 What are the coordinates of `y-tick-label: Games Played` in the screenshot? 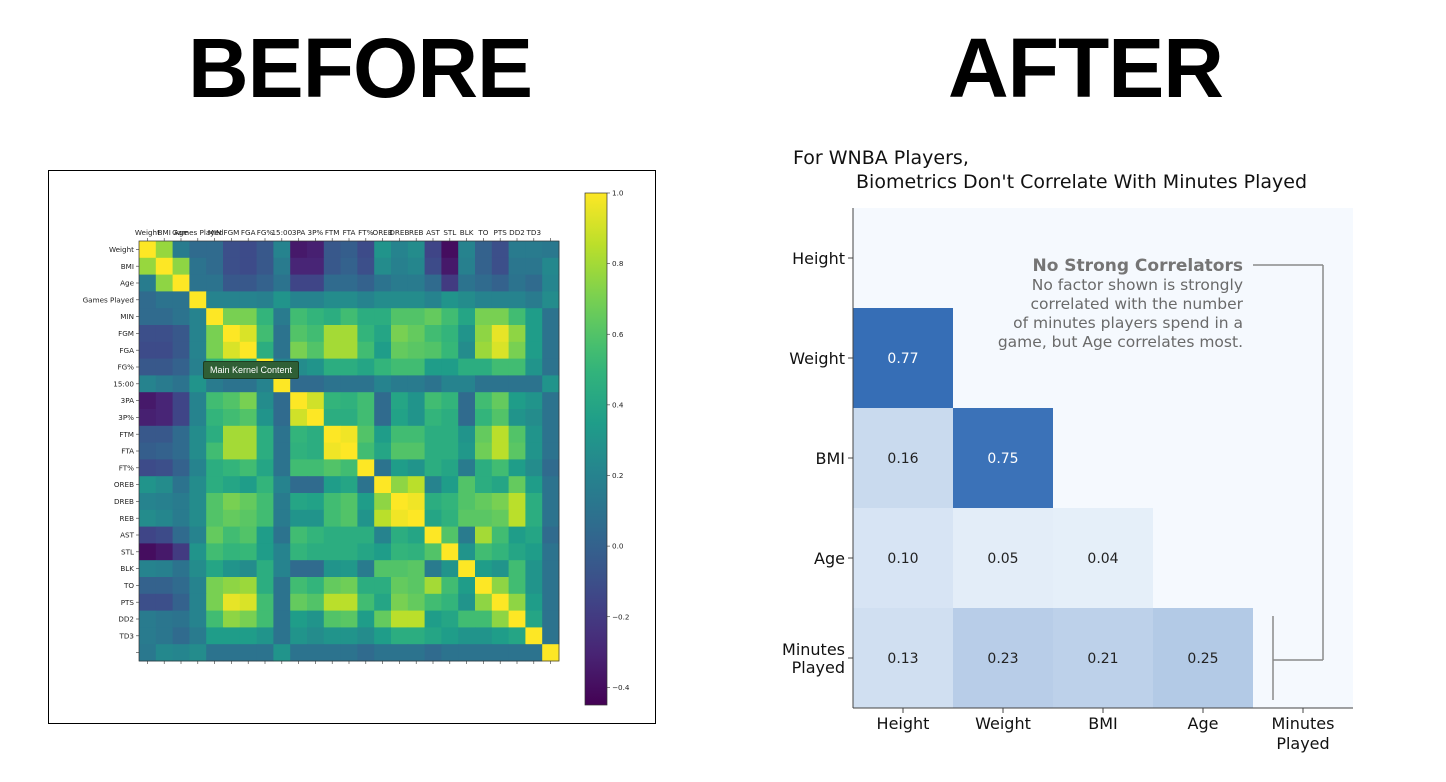 It's located at (108, 299).